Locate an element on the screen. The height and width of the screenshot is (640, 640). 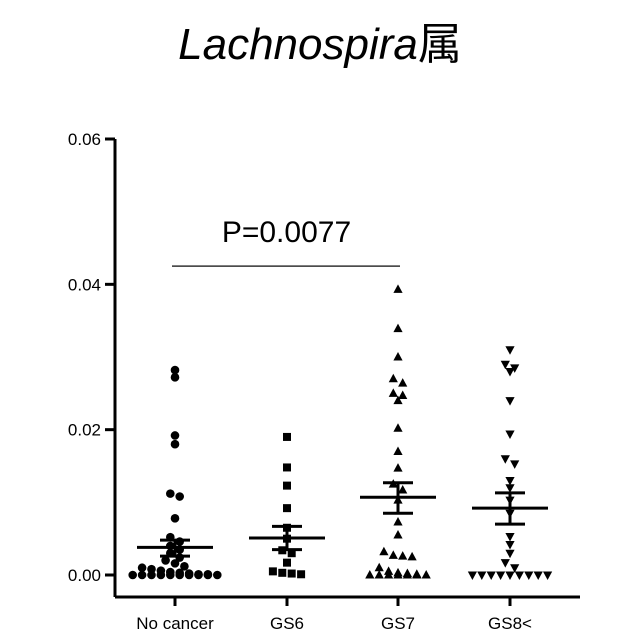
y-tick-label: 0.02 is located at coordinates (84, 430).